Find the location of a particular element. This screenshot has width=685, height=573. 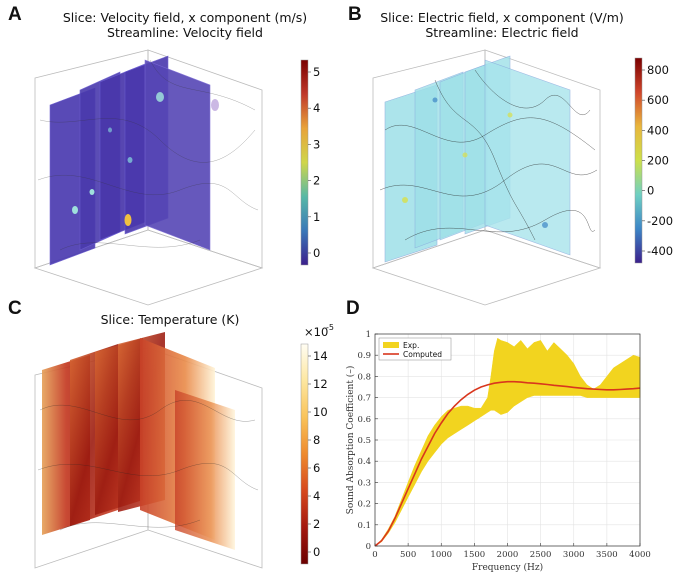

panel-c-colorbar-tick-label: 6 is located at coordinates (316, 468).